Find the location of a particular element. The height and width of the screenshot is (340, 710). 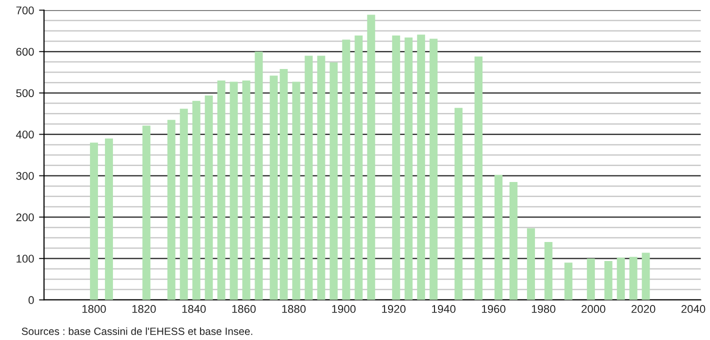

y-tick-label: 100 is located at coordinates (25, 258).